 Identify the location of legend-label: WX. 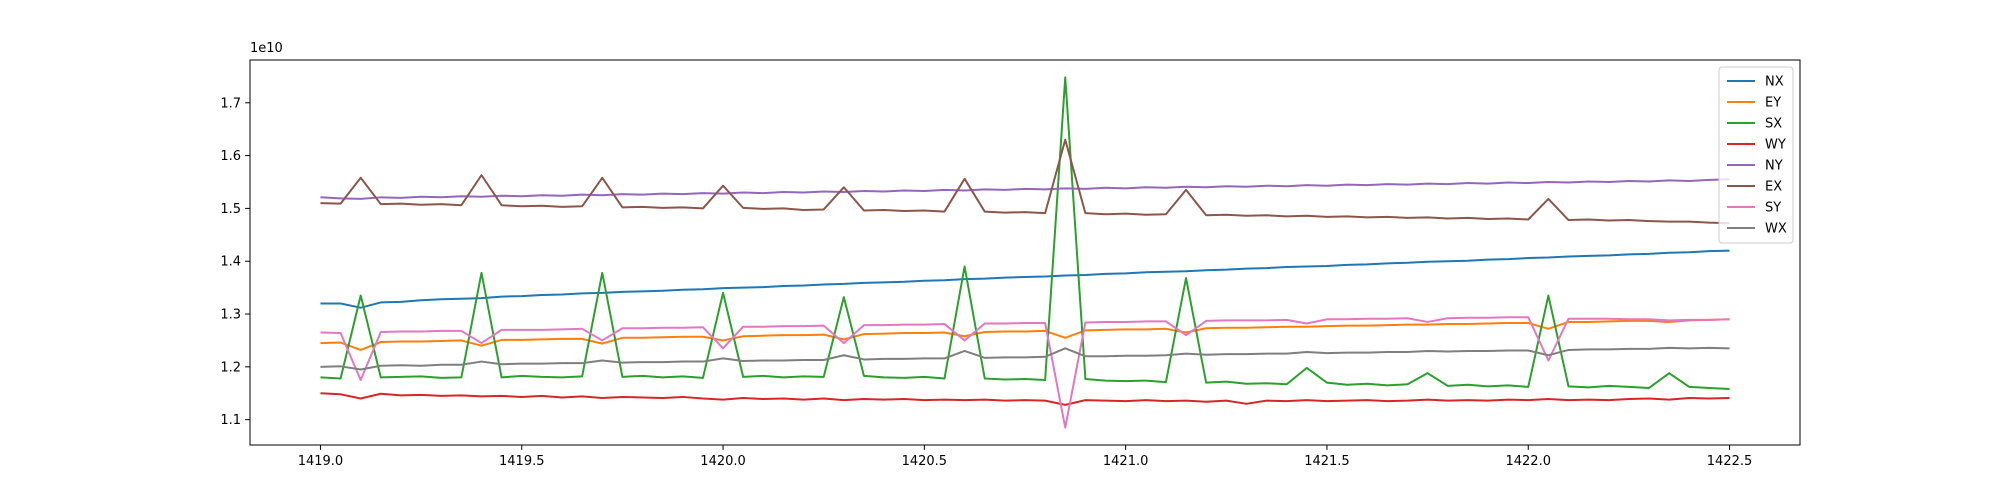
(1776, 229).